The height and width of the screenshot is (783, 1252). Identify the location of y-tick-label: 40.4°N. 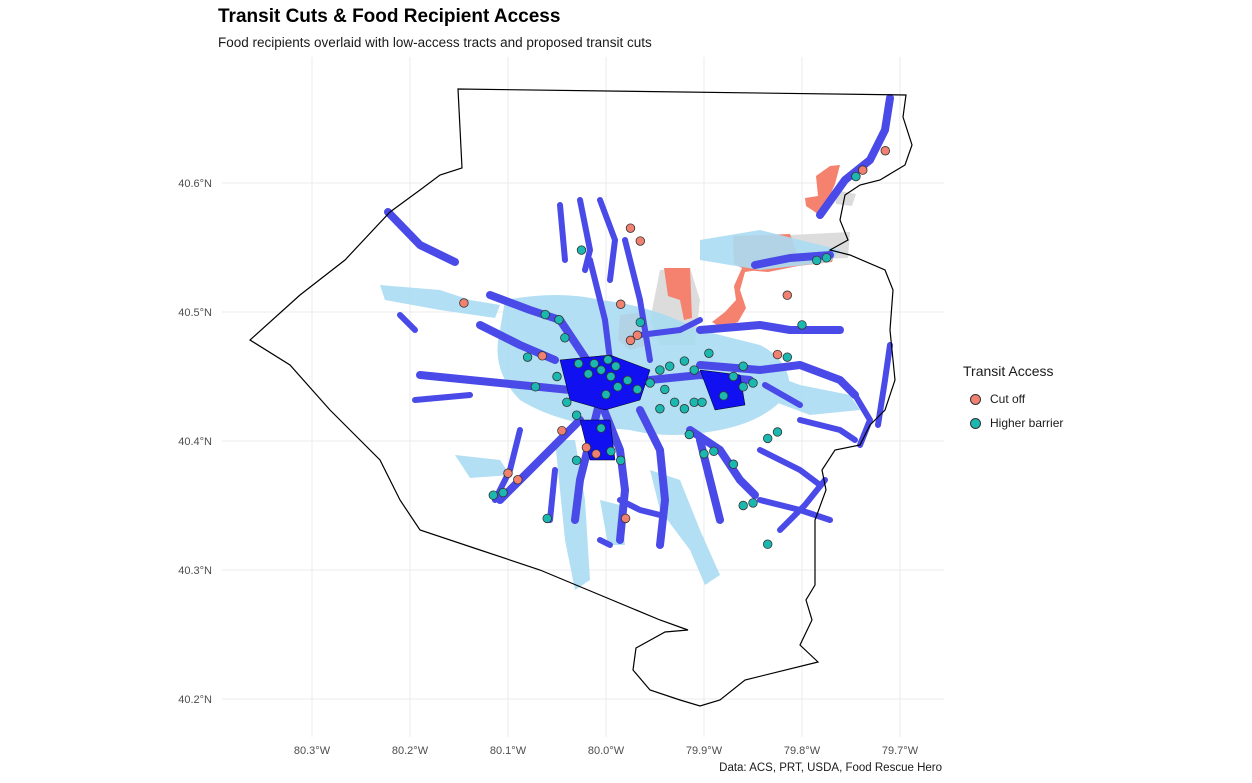
(195, 442).